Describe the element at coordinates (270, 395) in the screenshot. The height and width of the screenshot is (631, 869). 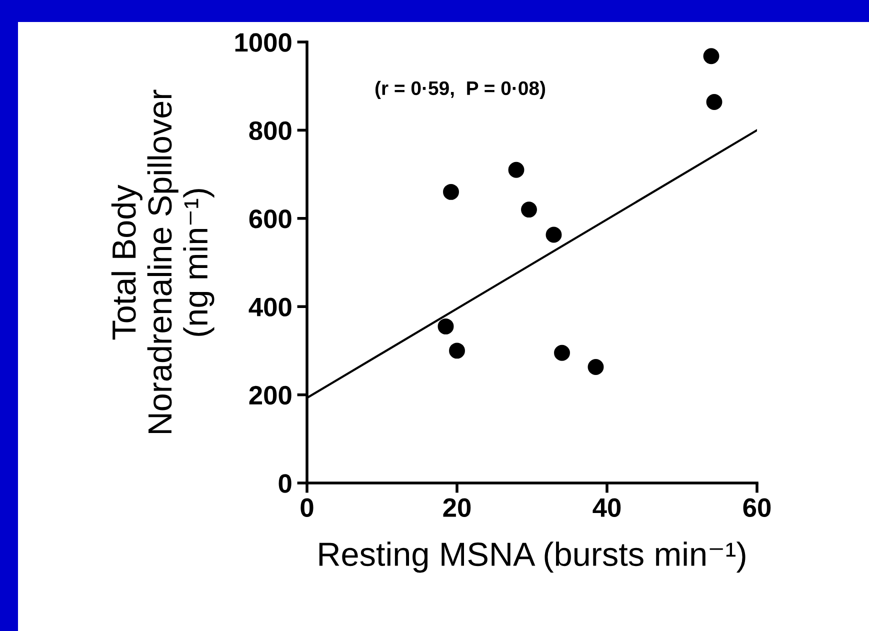
I see `y-tick-label: 200` at that location.